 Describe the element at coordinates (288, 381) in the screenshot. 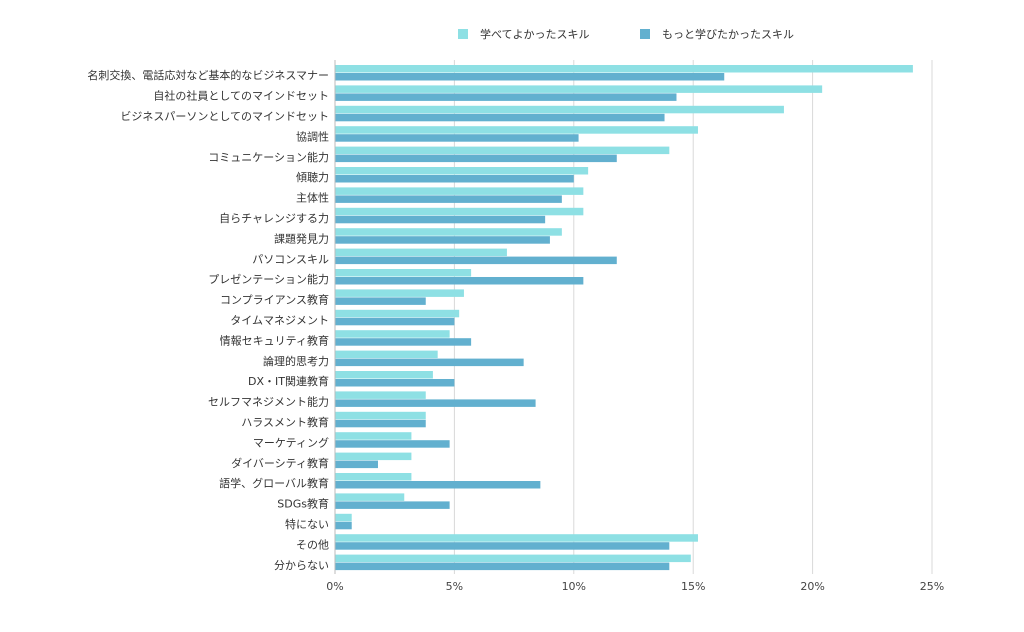

I see `category-label: DX・IT関連教育` at that location.